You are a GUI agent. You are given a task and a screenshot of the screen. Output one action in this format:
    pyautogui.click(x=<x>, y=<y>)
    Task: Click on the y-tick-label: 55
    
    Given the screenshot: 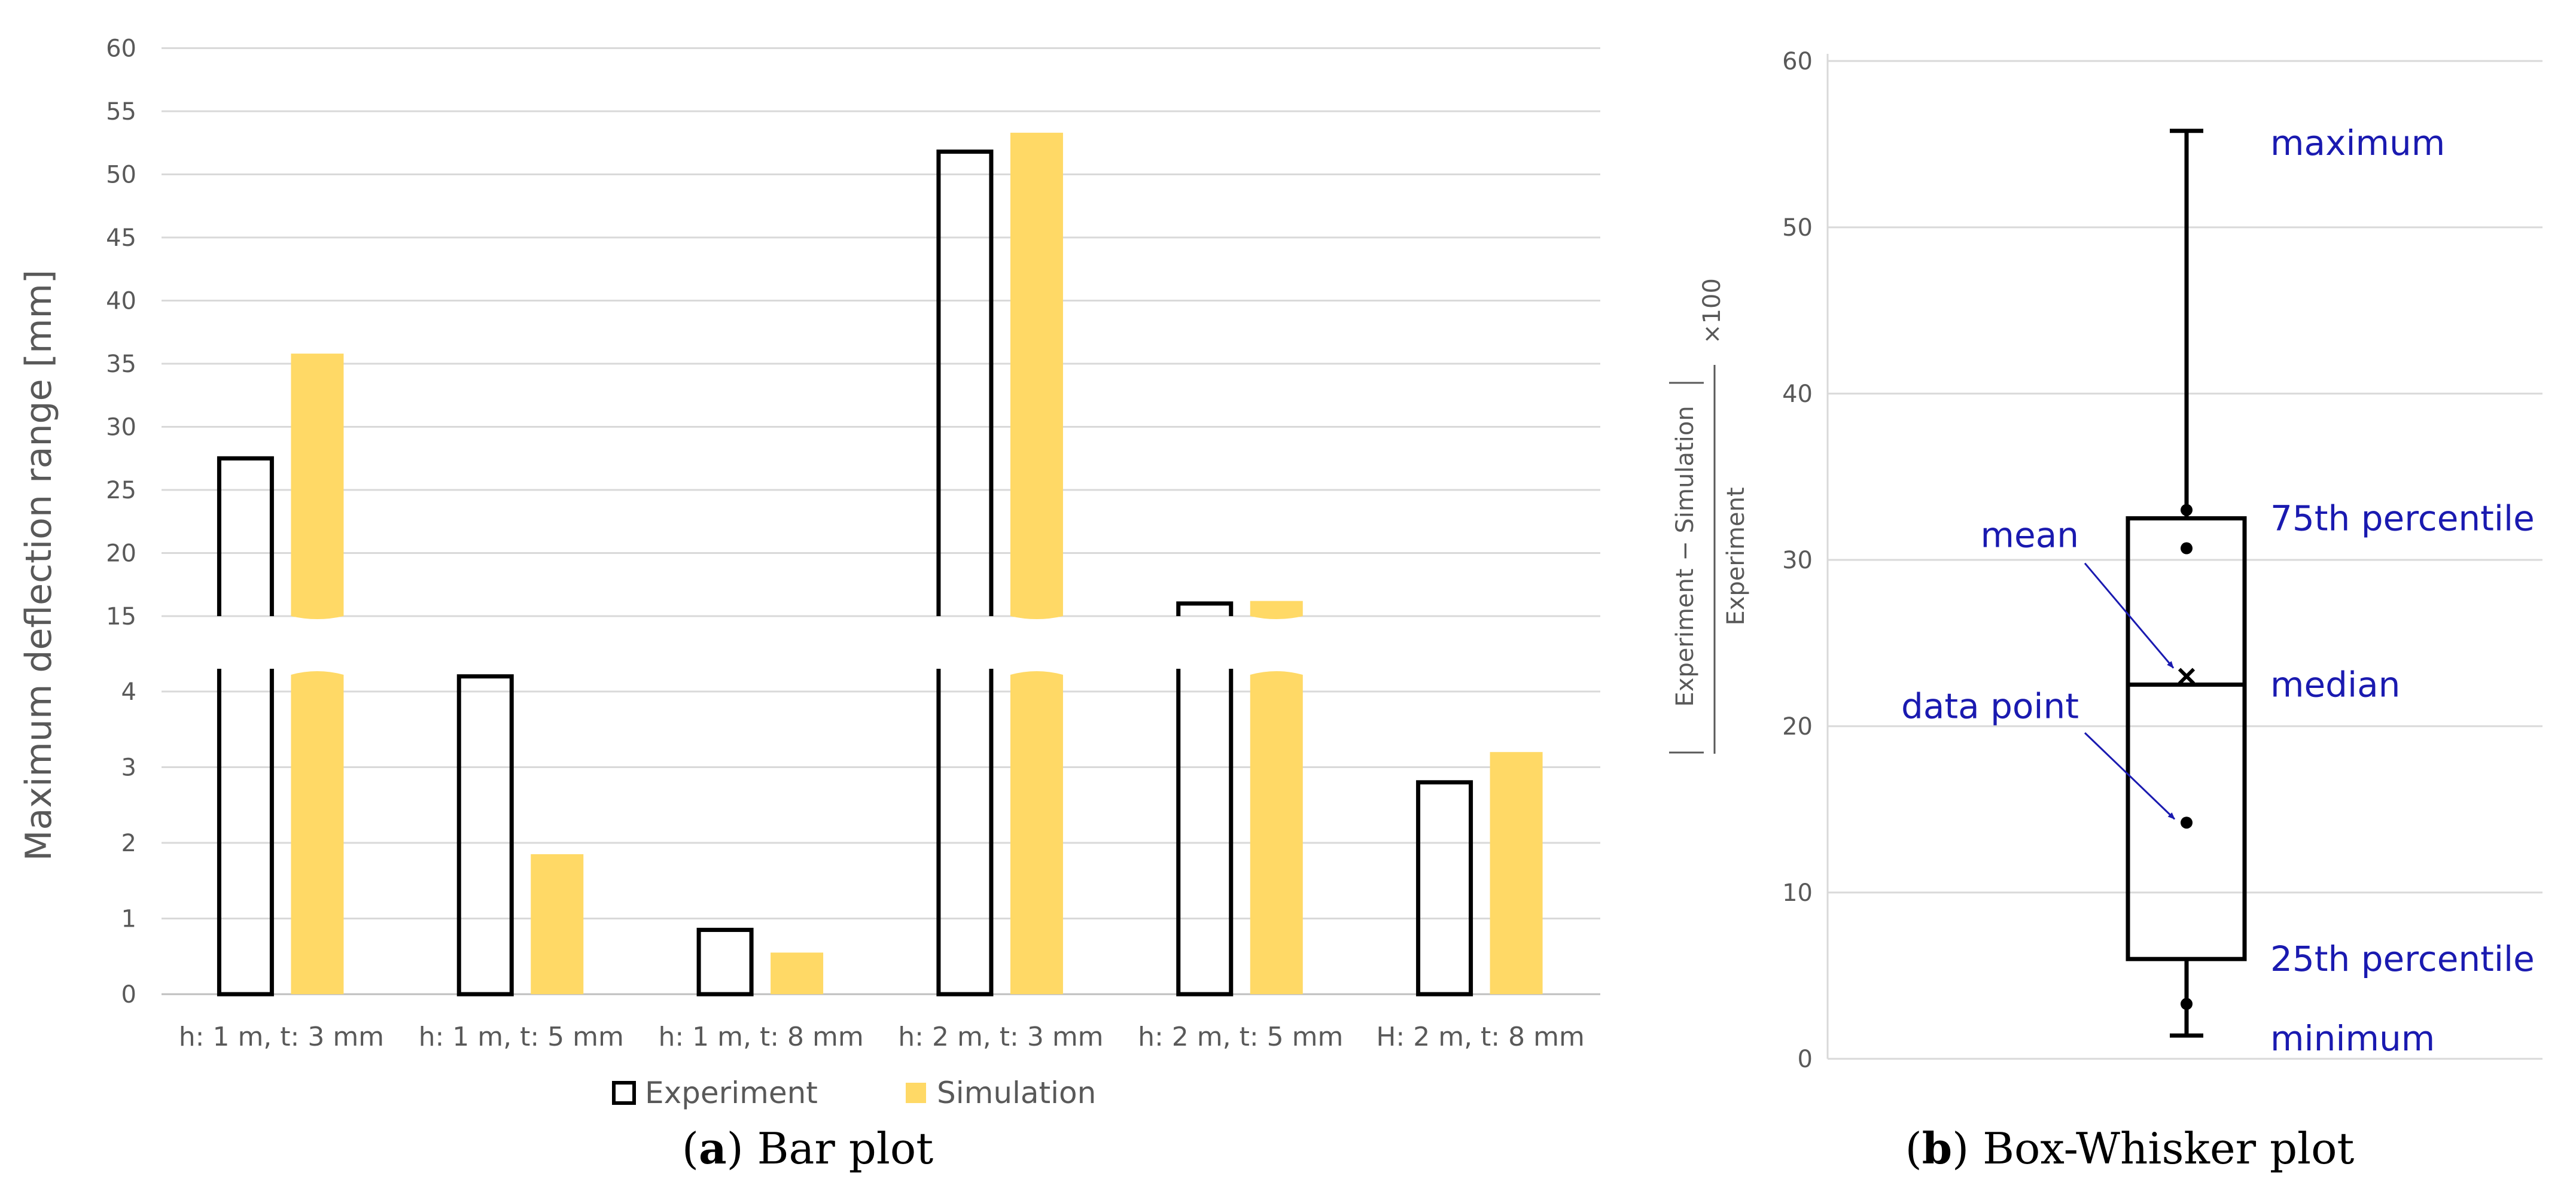 What is the action you would take?
    pyautogui.click(x=121, y=112)
    